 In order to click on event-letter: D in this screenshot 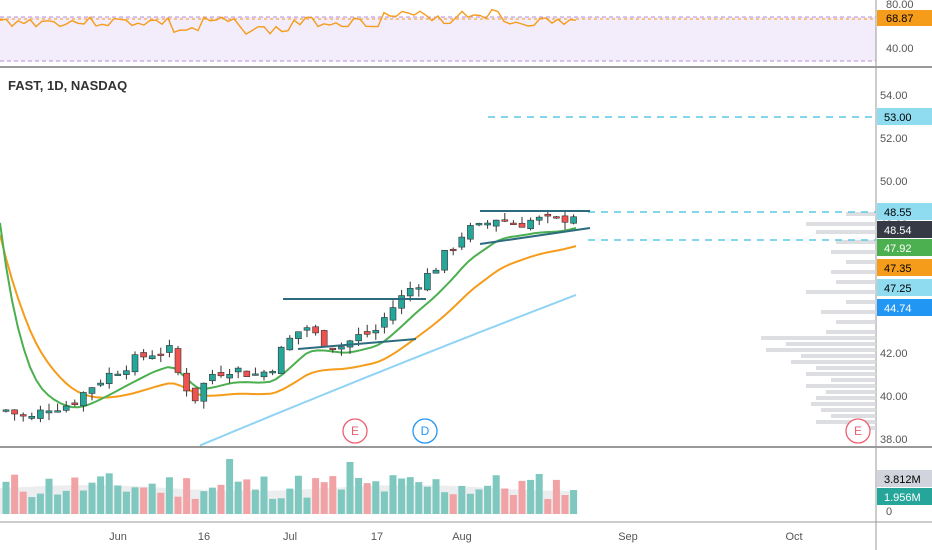, I will do `click(425, 431)`.